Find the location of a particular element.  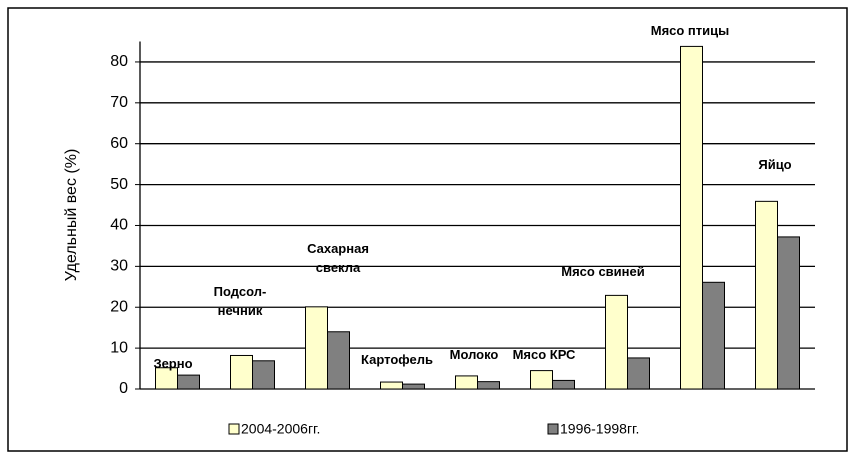

category-label: Картофель is located at coordinates (397, 359).